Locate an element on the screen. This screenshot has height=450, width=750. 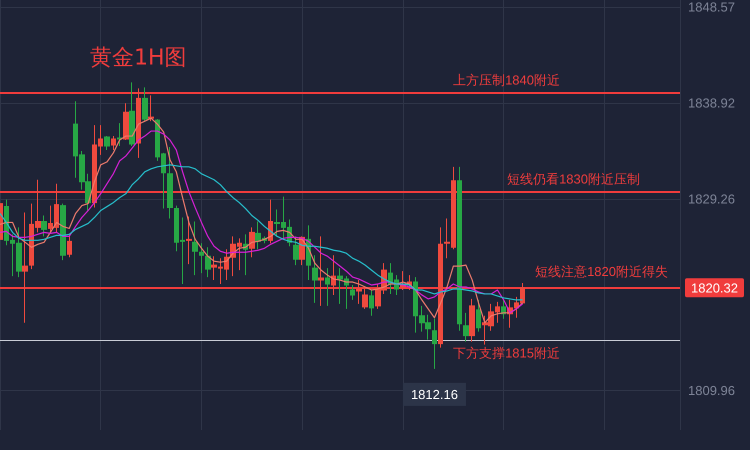
y-tick-label: 1838.92 is located at coordinates (711, 103).